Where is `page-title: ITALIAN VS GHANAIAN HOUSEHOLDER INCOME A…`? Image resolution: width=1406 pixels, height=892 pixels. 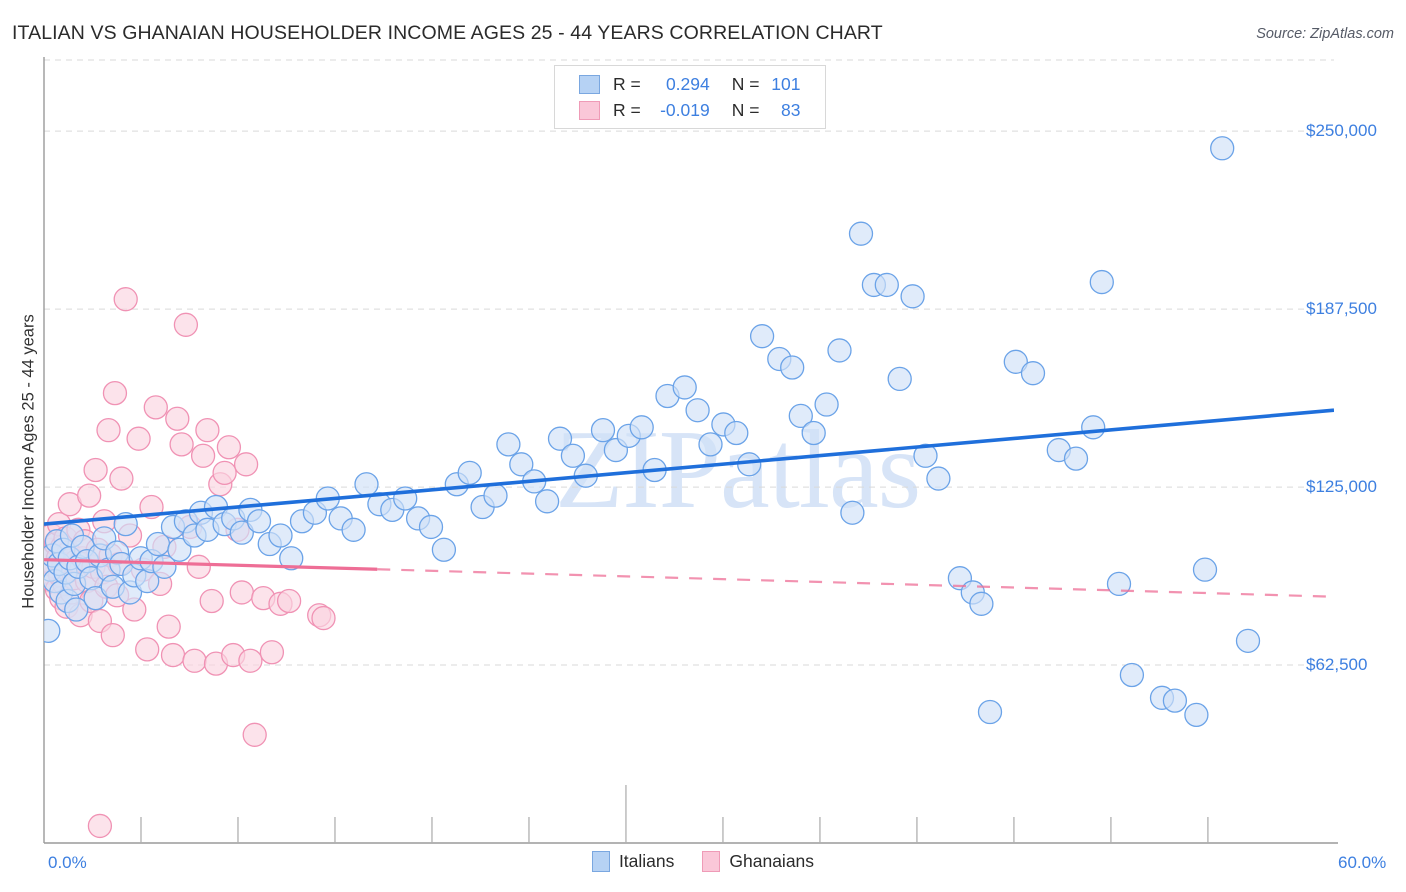 page-title: ITALIAN VS GHANAIAN HOUSEHOLDER INCOME A… is located at coordinates (447, 33).